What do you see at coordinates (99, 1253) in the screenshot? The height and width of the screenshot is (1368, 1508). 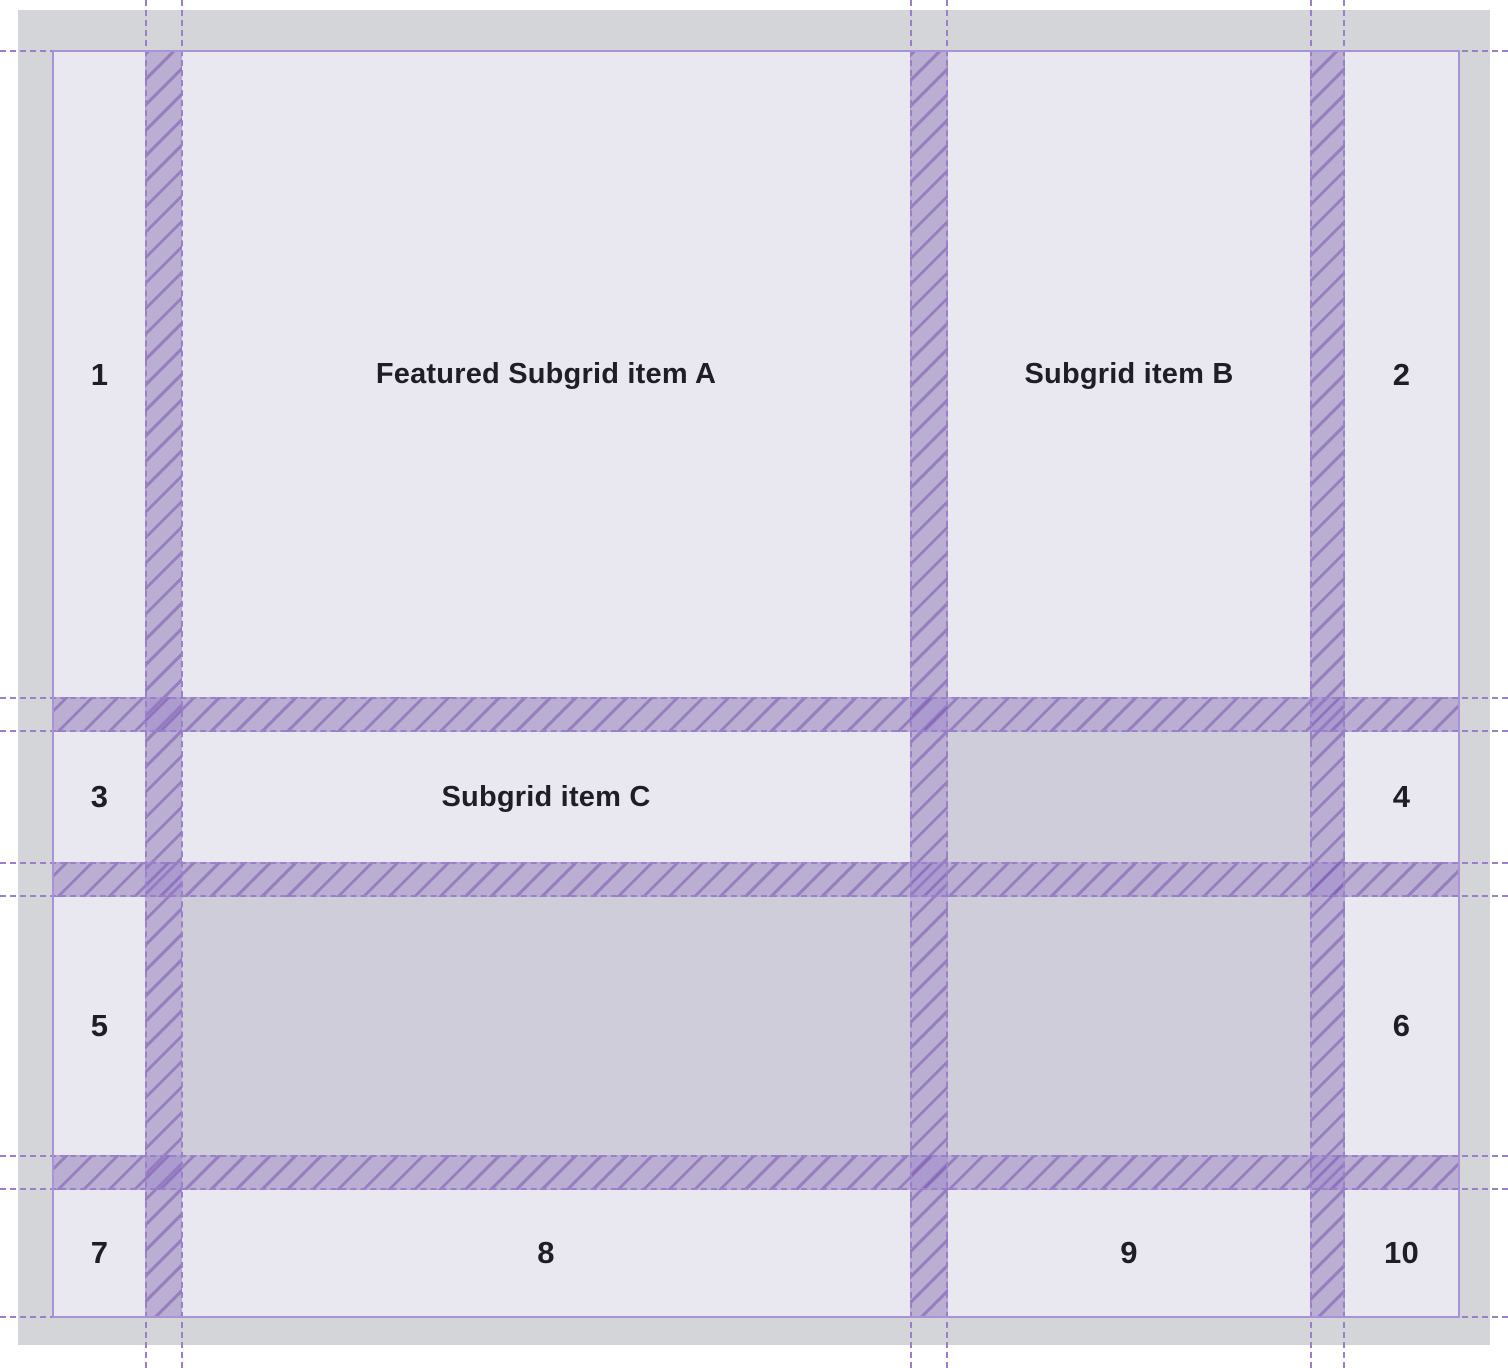 I see `grid-cell-7: 7` at bounding box center [99, 1253].